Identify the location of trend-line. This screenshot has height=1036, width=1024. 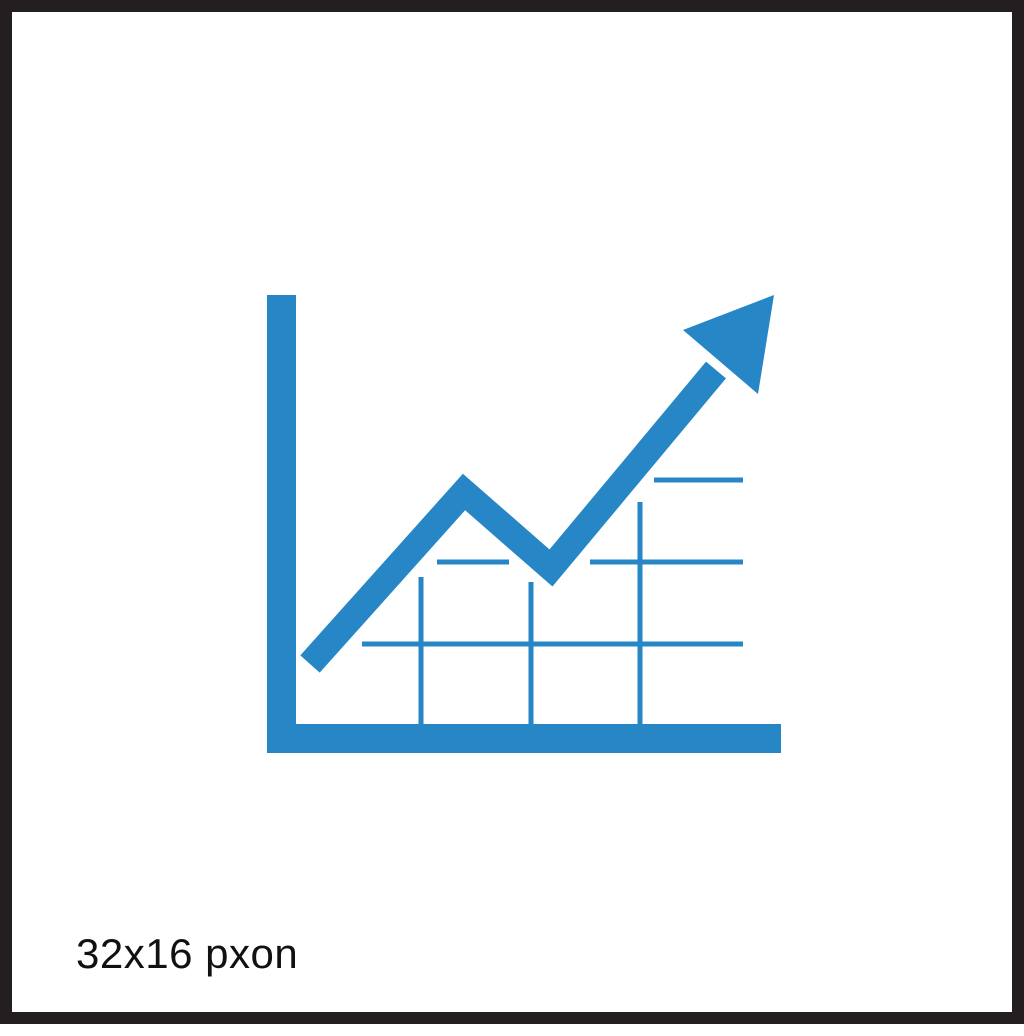
(513, 517).